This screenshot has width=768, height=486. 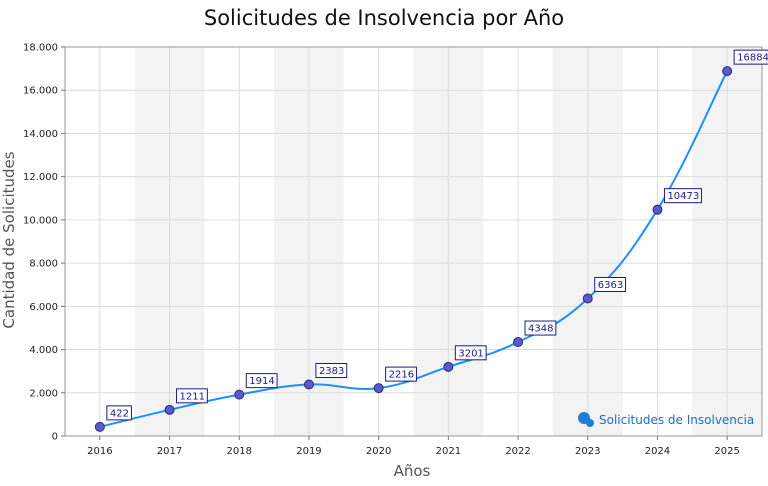 I want to click on y-tick-label: 14.000, so click(x=40, y=134).